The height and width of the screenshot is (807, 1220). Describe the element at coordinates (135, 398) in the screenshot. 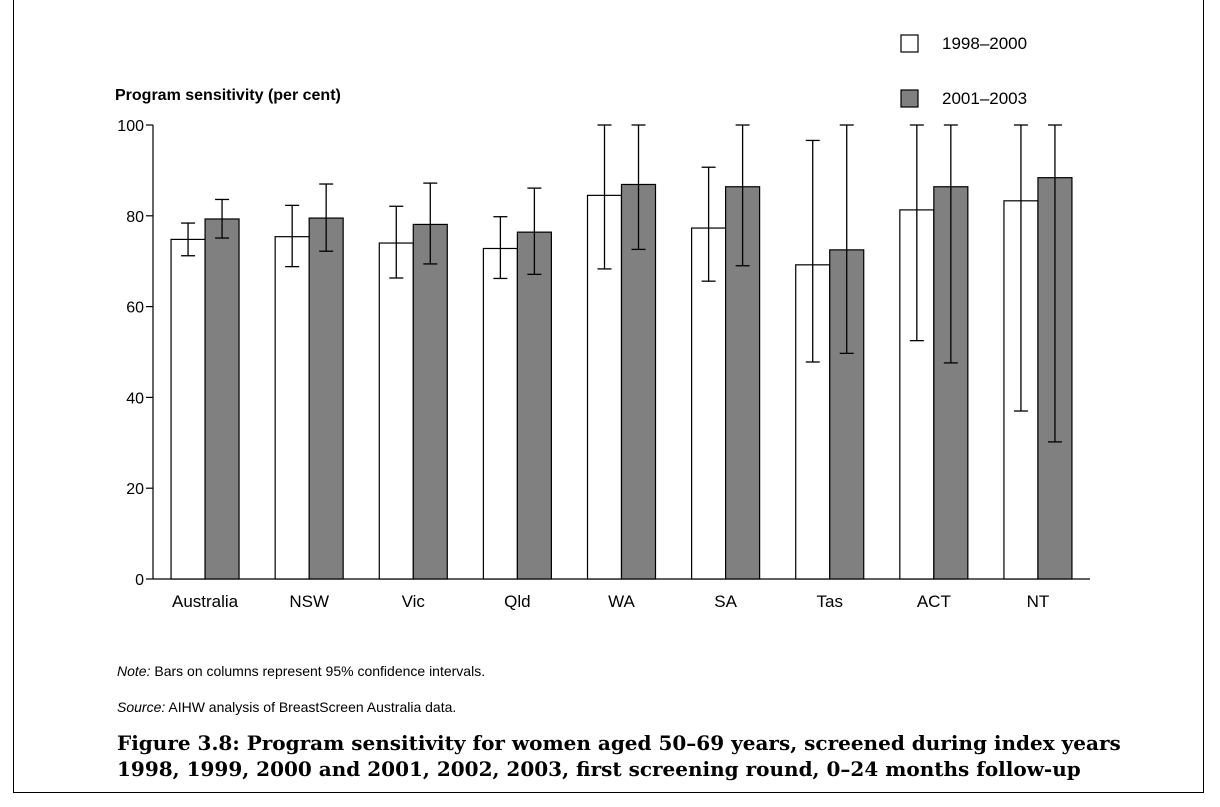

I see `y-tick-label: 40` at that location.